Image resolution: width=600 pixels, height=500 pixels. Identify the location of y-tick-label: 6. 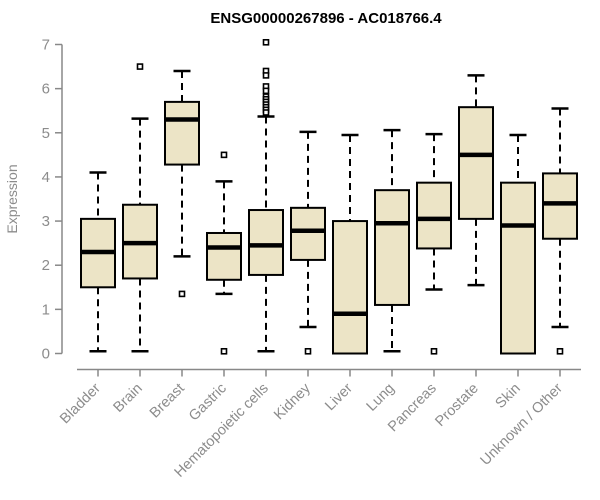
(46, 89).